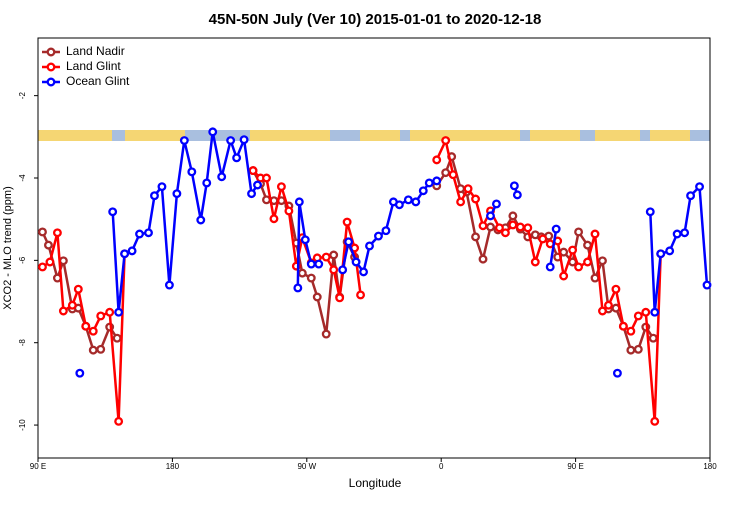 This screenshot has width=750, height=505. Describe the element at coordinates (93, 66) in the screenshot. I see `legend-label: Land Glint` at that location.